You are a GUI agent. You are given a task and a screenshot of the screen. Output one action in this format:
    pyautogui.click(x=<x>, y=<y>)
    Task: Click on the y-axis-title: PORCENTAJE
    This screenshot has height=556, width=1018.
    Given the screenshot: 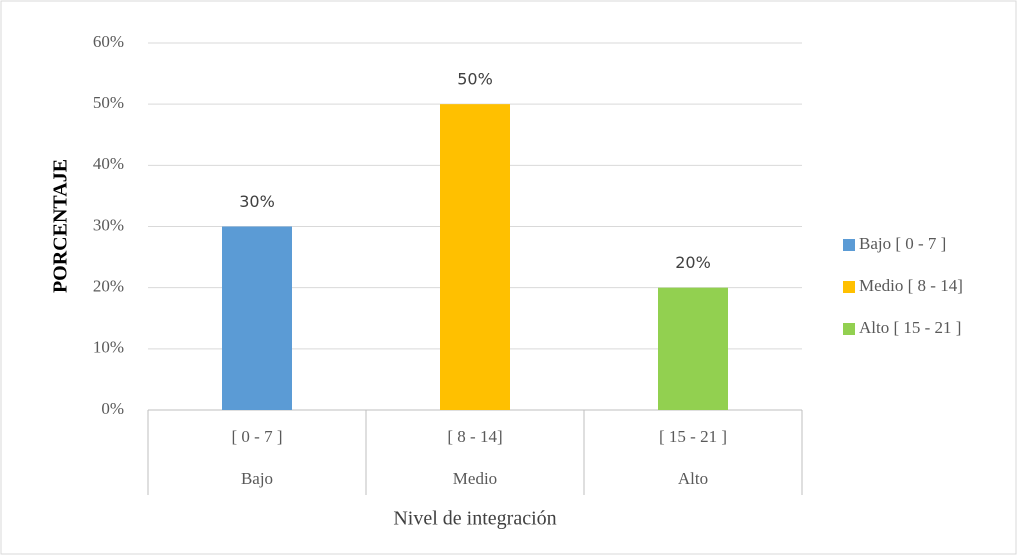 What is the action you would take?
    pyautogui.click(x=61, y=226)
    